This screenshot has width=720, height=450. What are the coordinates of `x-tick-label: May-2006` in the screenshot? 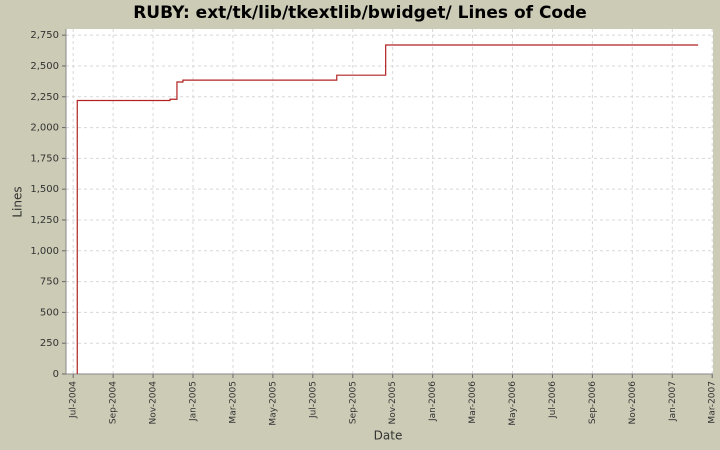 It's located at (513, 403).